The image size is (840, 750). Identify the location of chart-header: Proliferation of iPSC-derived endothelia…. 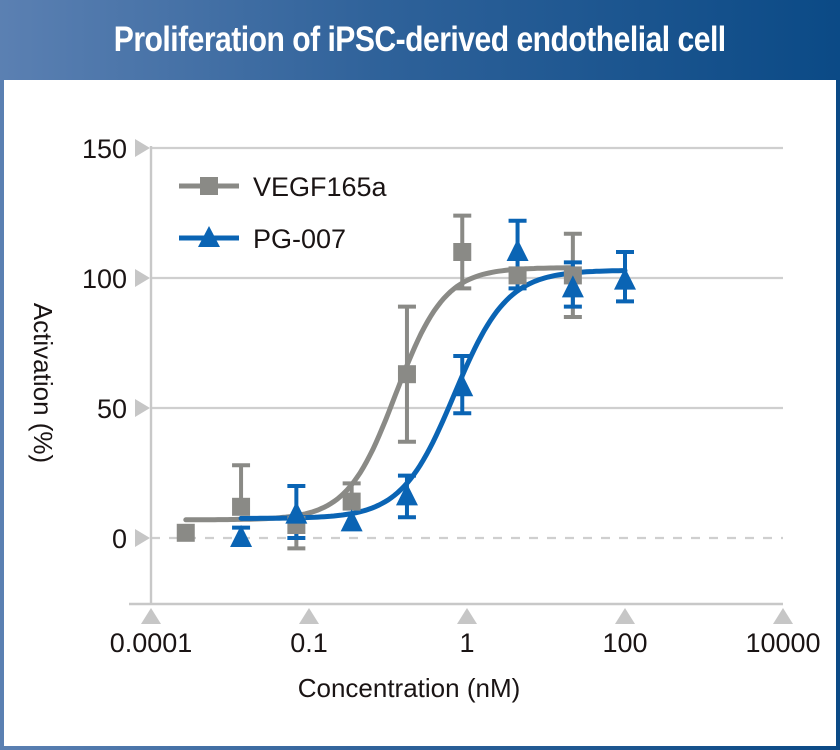
(420, 40).